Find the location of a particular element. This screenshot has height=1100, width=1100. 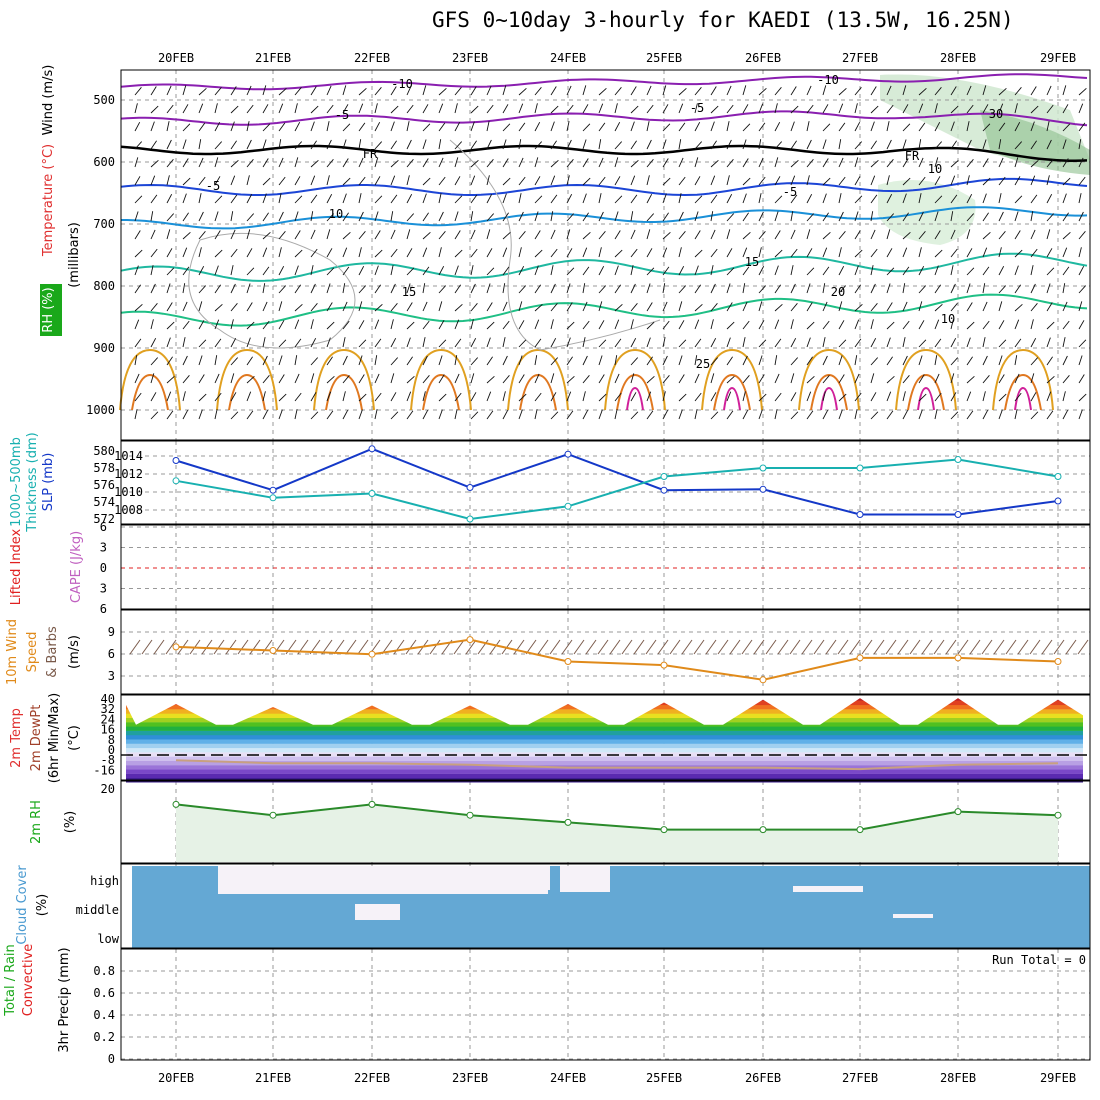

thickness-line is located at coordinates (617, 489).